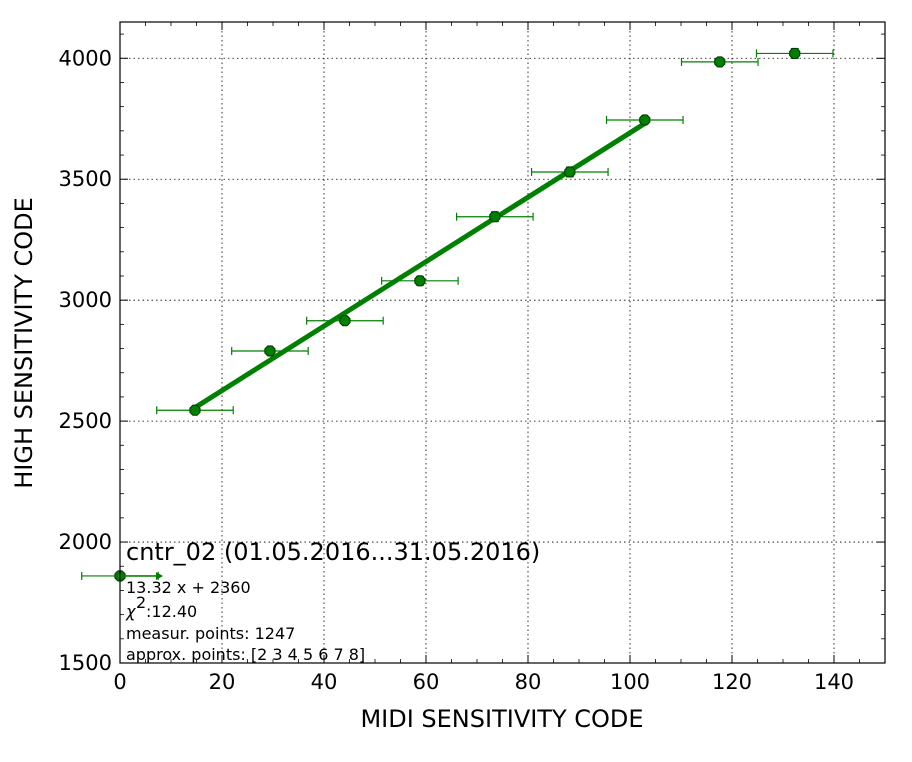  Describe the element at coordinates (171, 611) in the screenshot. I see `chi2-value: :12.40` at that location.